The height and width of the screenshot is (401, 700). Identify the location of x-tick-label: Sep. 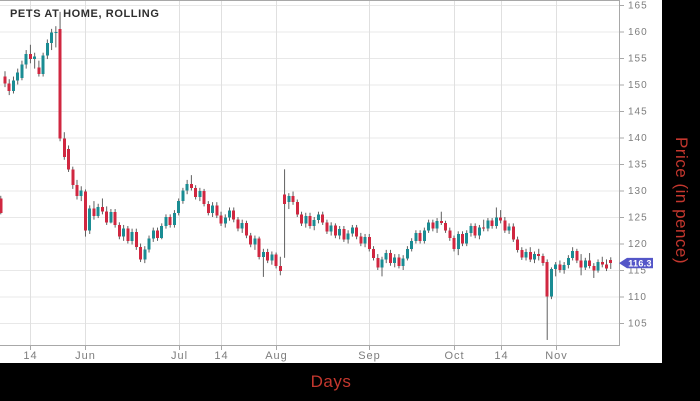
(369, 356).